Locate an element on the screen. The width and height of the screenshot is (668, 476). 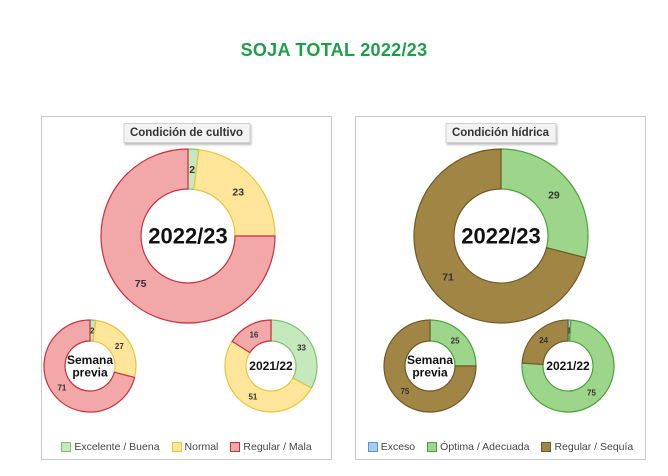
data-label: 16 is located at coordinates (253, 335).